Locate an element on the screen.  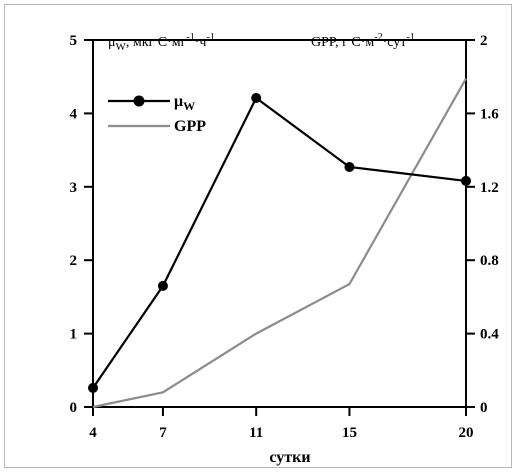
x-axis-label: сутки is located at coordinates (289, 457).